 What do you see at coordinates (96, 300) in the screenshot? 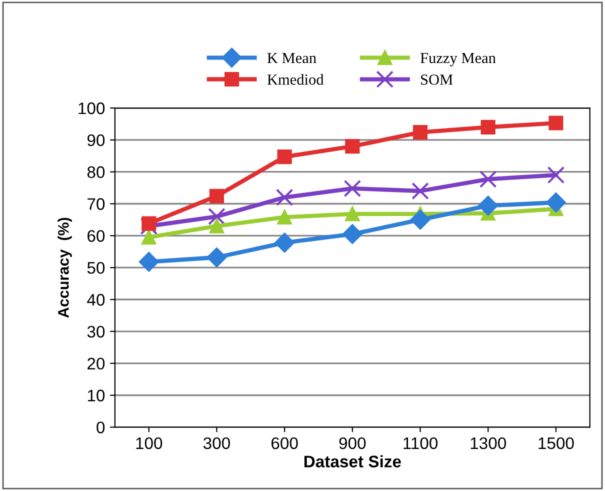
I see `y-tick-label: 40` at bounding box center [96, 300].